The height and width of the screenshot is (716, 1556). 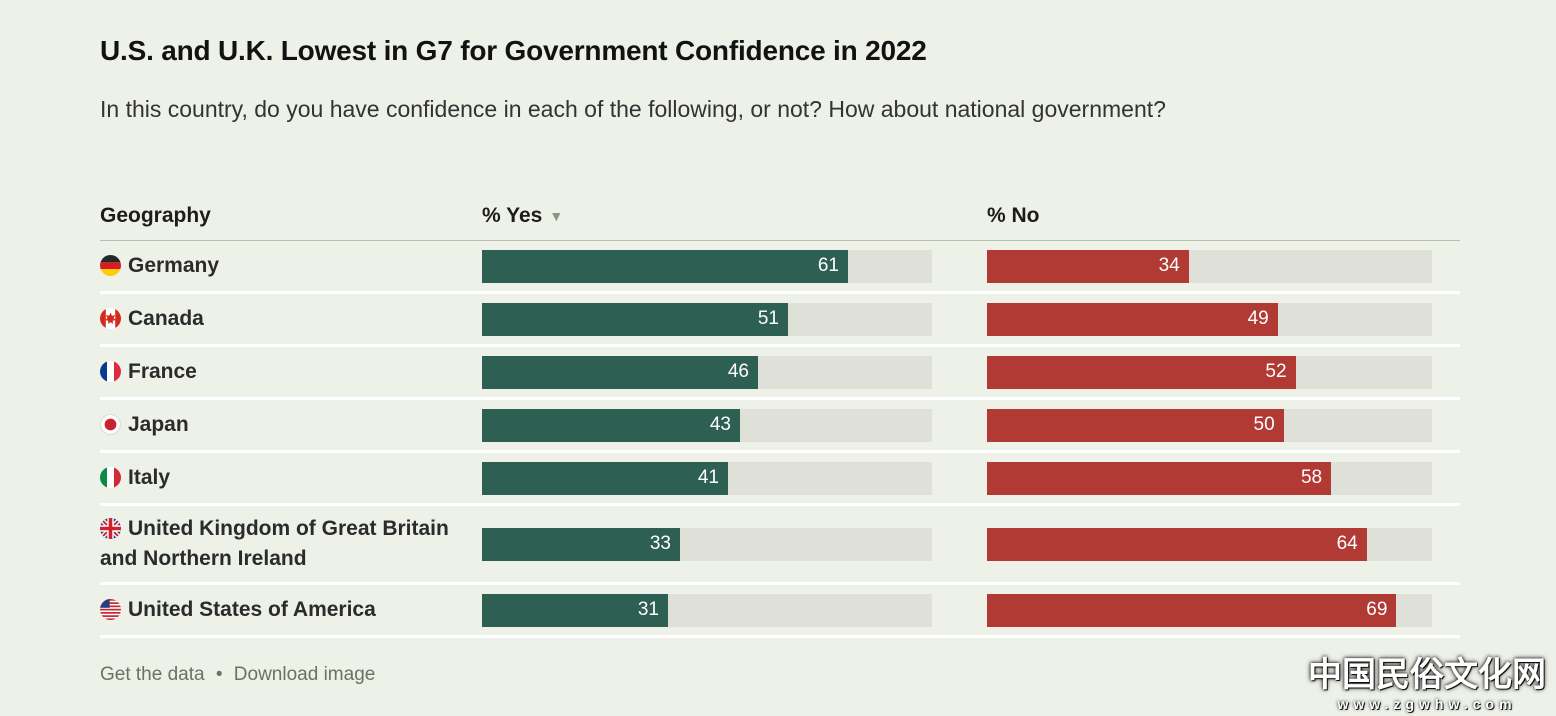 What do you see at coordinates (660, 543) in the screenshot?
I see `yes-value: 33` at bounding box center [660, 543].